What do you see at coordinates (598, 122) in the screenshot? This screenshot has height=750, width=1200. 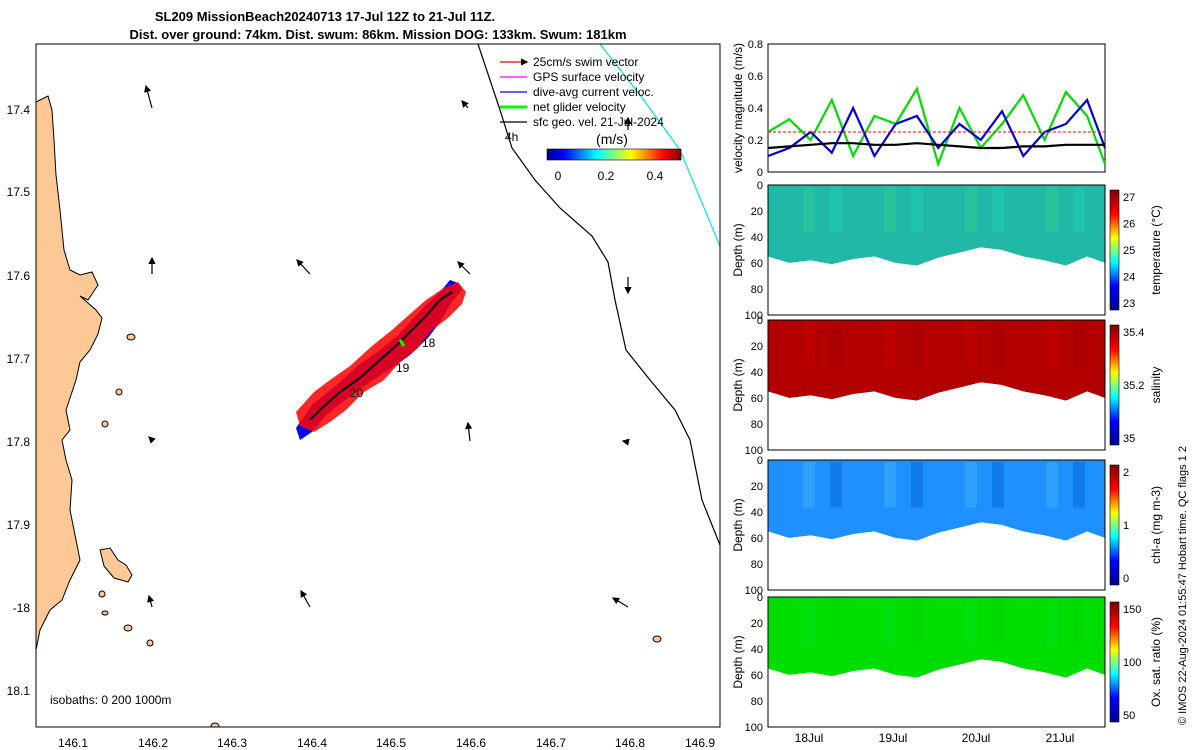 I see `legend-geo-label: sfc geo. vel. 21-Jul-2024` at bounding box center [598, 122].